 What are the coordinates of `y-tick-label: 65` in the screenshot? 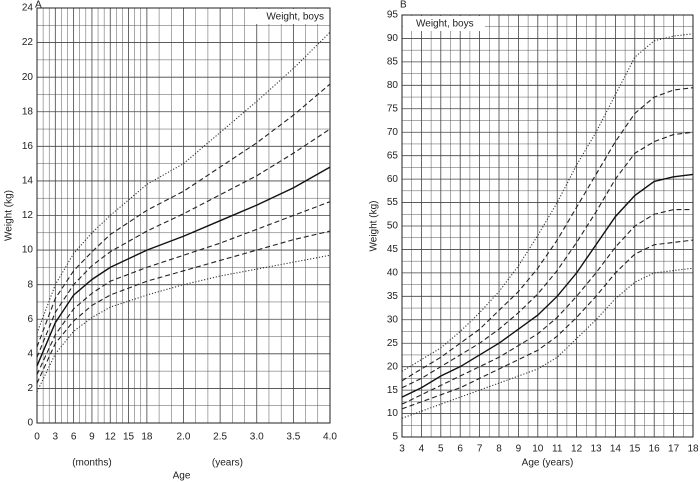 It's located at (393, 155).